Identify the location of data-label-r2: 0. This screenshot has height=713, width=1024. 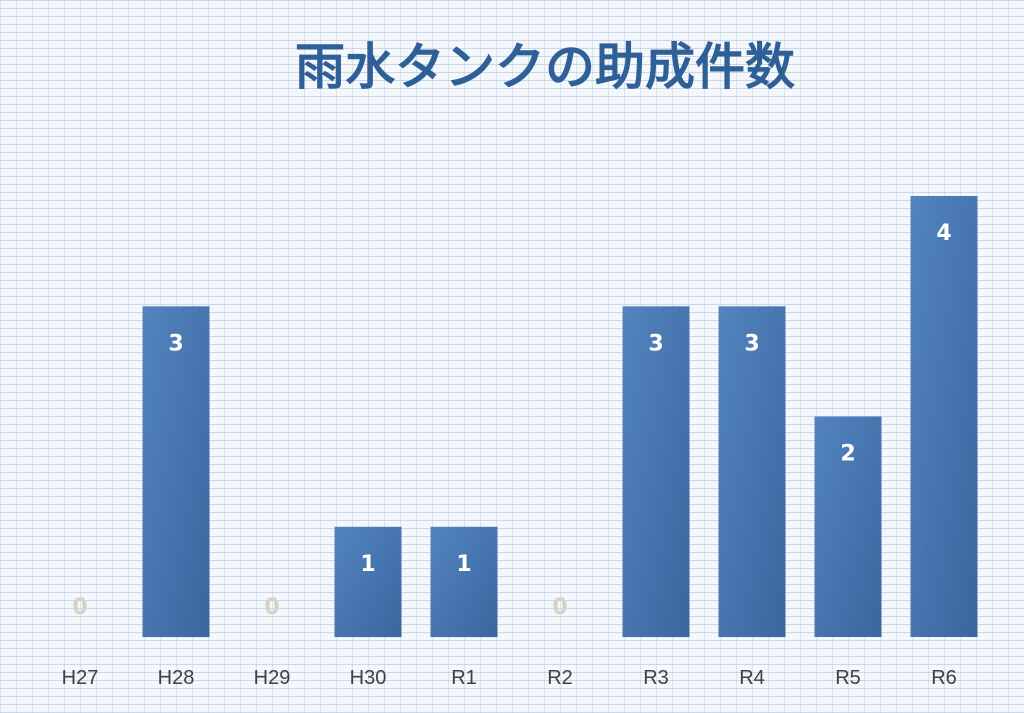
(559, 607).